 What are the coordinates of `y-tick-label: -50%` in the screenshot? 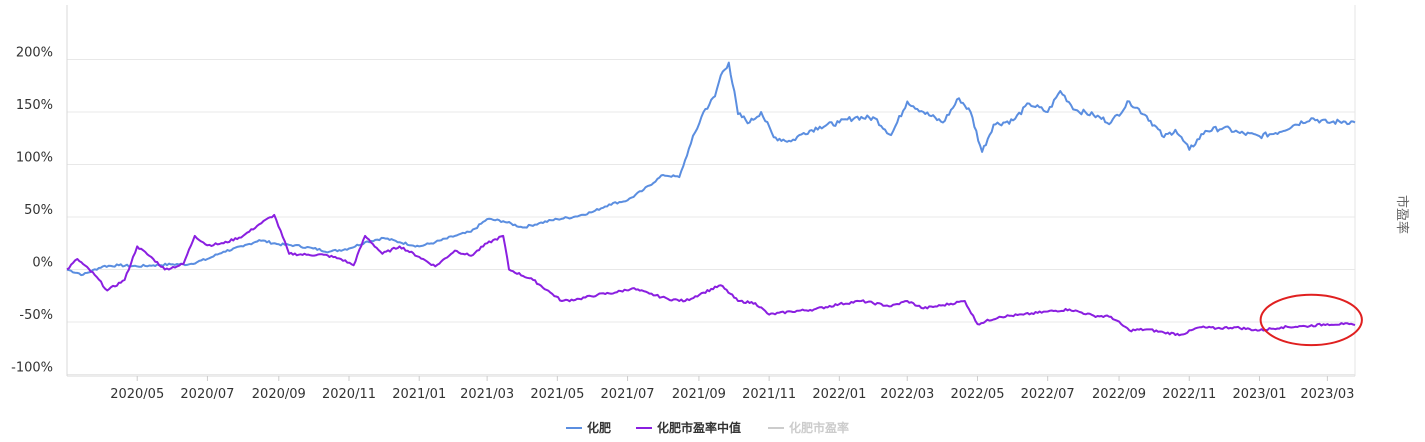 It's located at (36, 315).